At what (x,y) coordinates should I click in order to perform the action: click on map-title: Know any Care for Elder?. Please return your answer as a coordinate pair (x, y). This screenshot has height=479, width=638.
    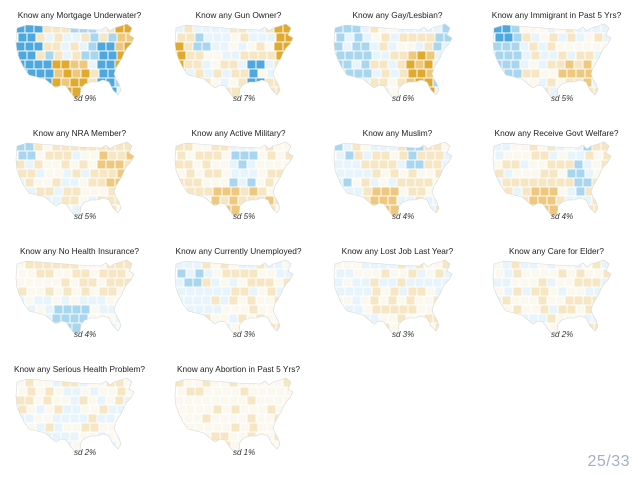
    Looking at the image, I should click on (556, 251).